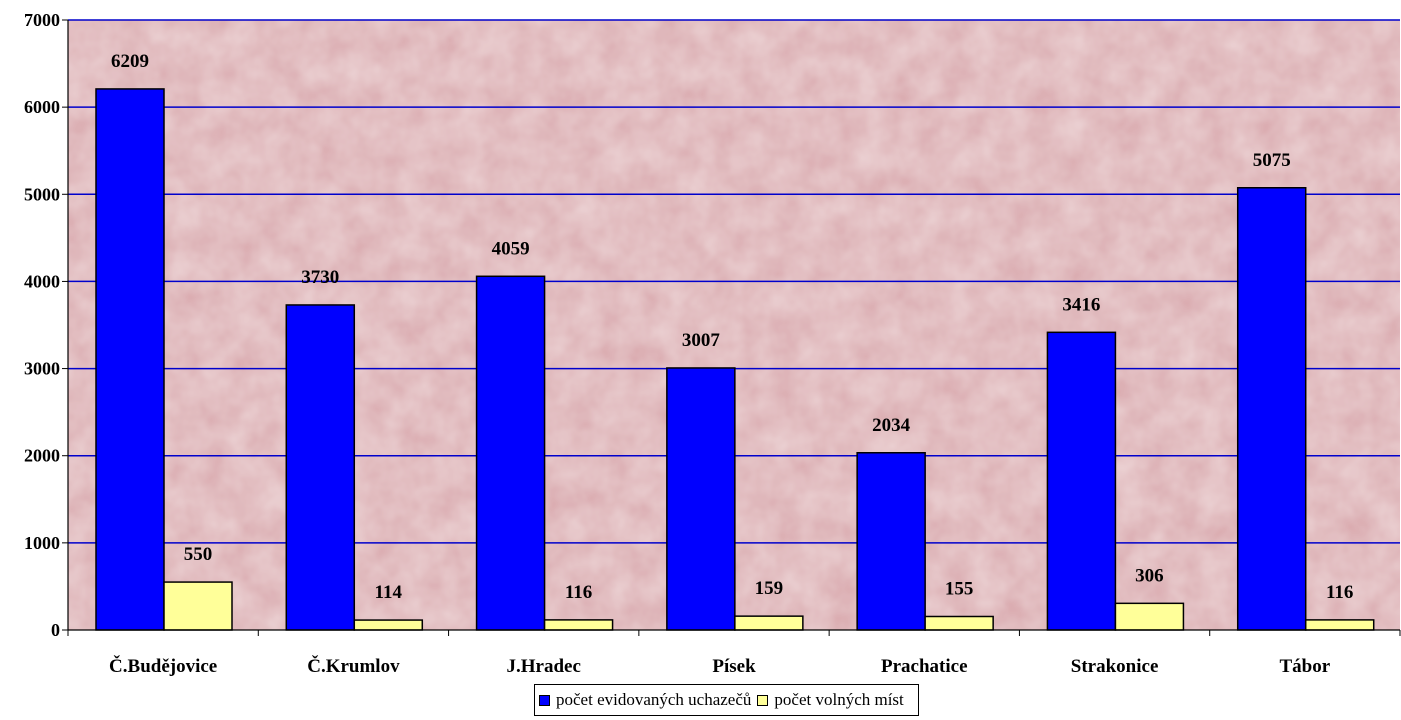 This screenshot has height=720, width=1401. I want to click on data-label: 2034, so click(891, 425).